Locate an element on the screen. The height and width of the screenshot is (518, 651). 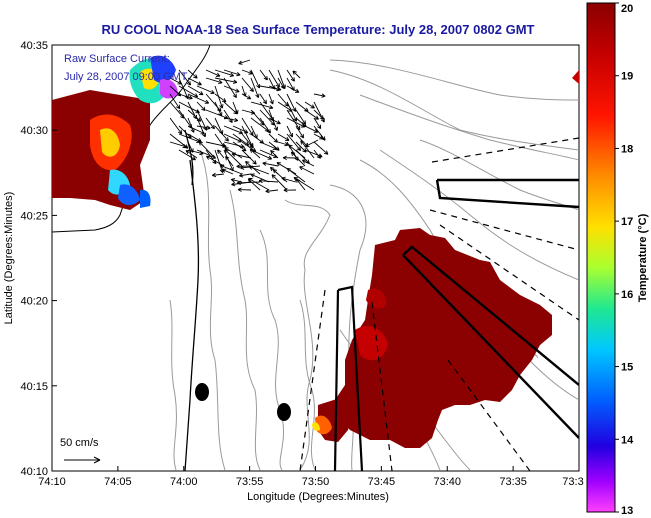
buoy-marker-west is located at coordinates (202, 392).